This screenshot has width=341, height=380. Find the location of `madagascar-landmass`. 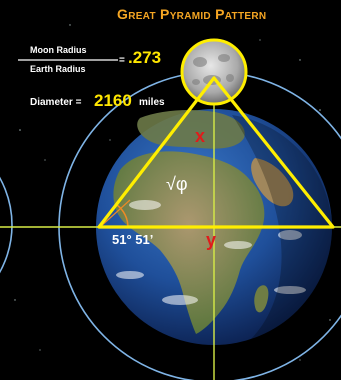

madagascar-landmass is located at coordinates (261, 299).